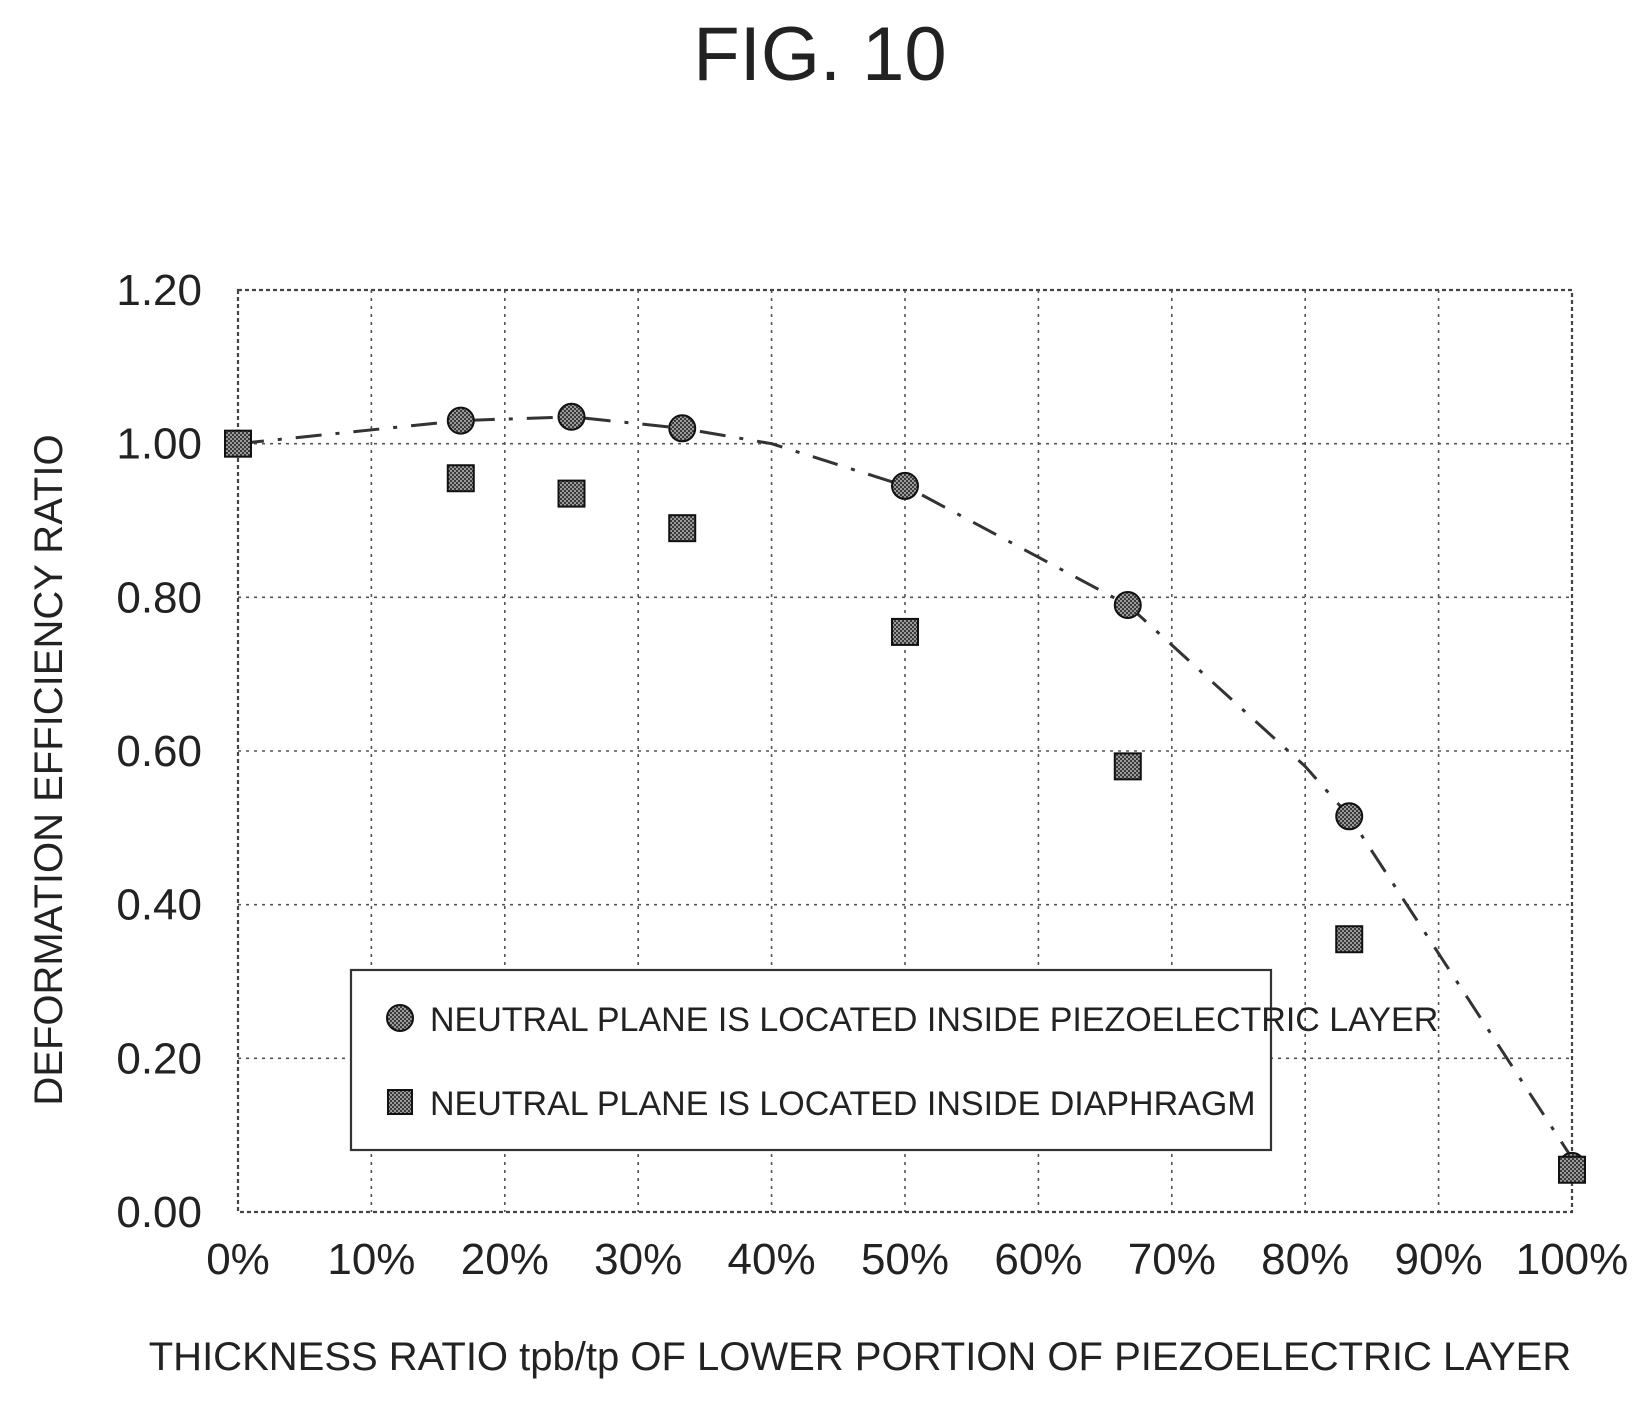 The height and width of the screenshot is (1408, 1638). What do you see at coordinates (400, 1102) in the screenshot?
I see `legend-square-marker` at bounding box center [400, 1102].